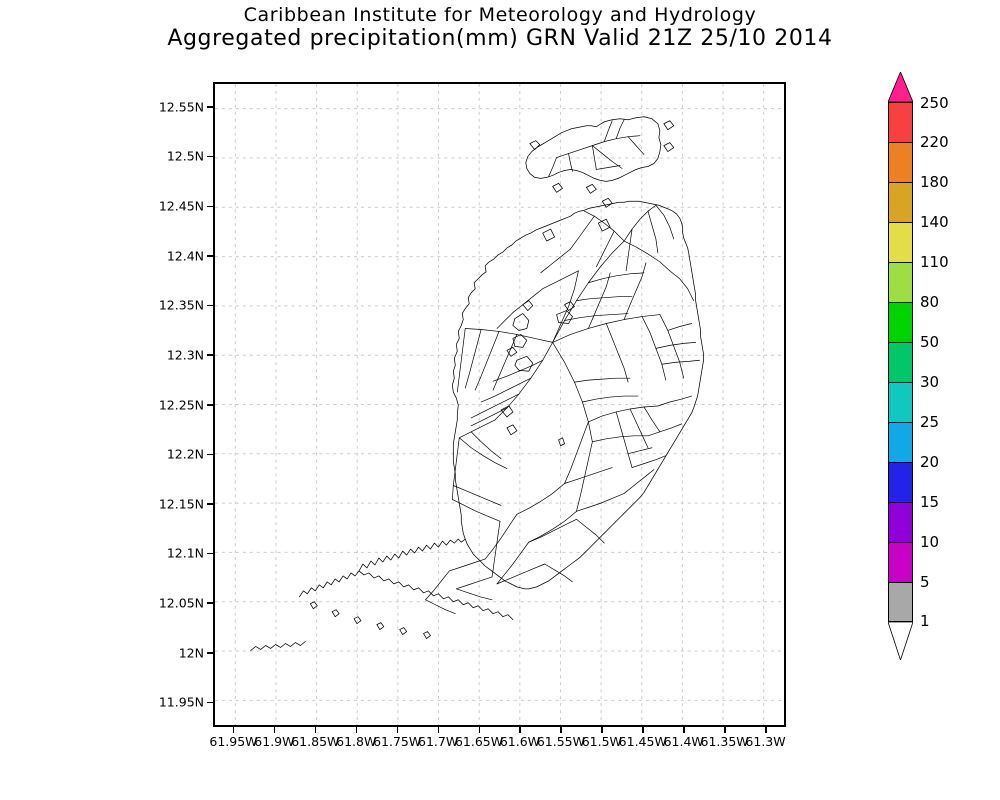  Describe the element at coordinates (479, 741) in the screenshot. I see `x-tick-label: 61.65W` at that location.